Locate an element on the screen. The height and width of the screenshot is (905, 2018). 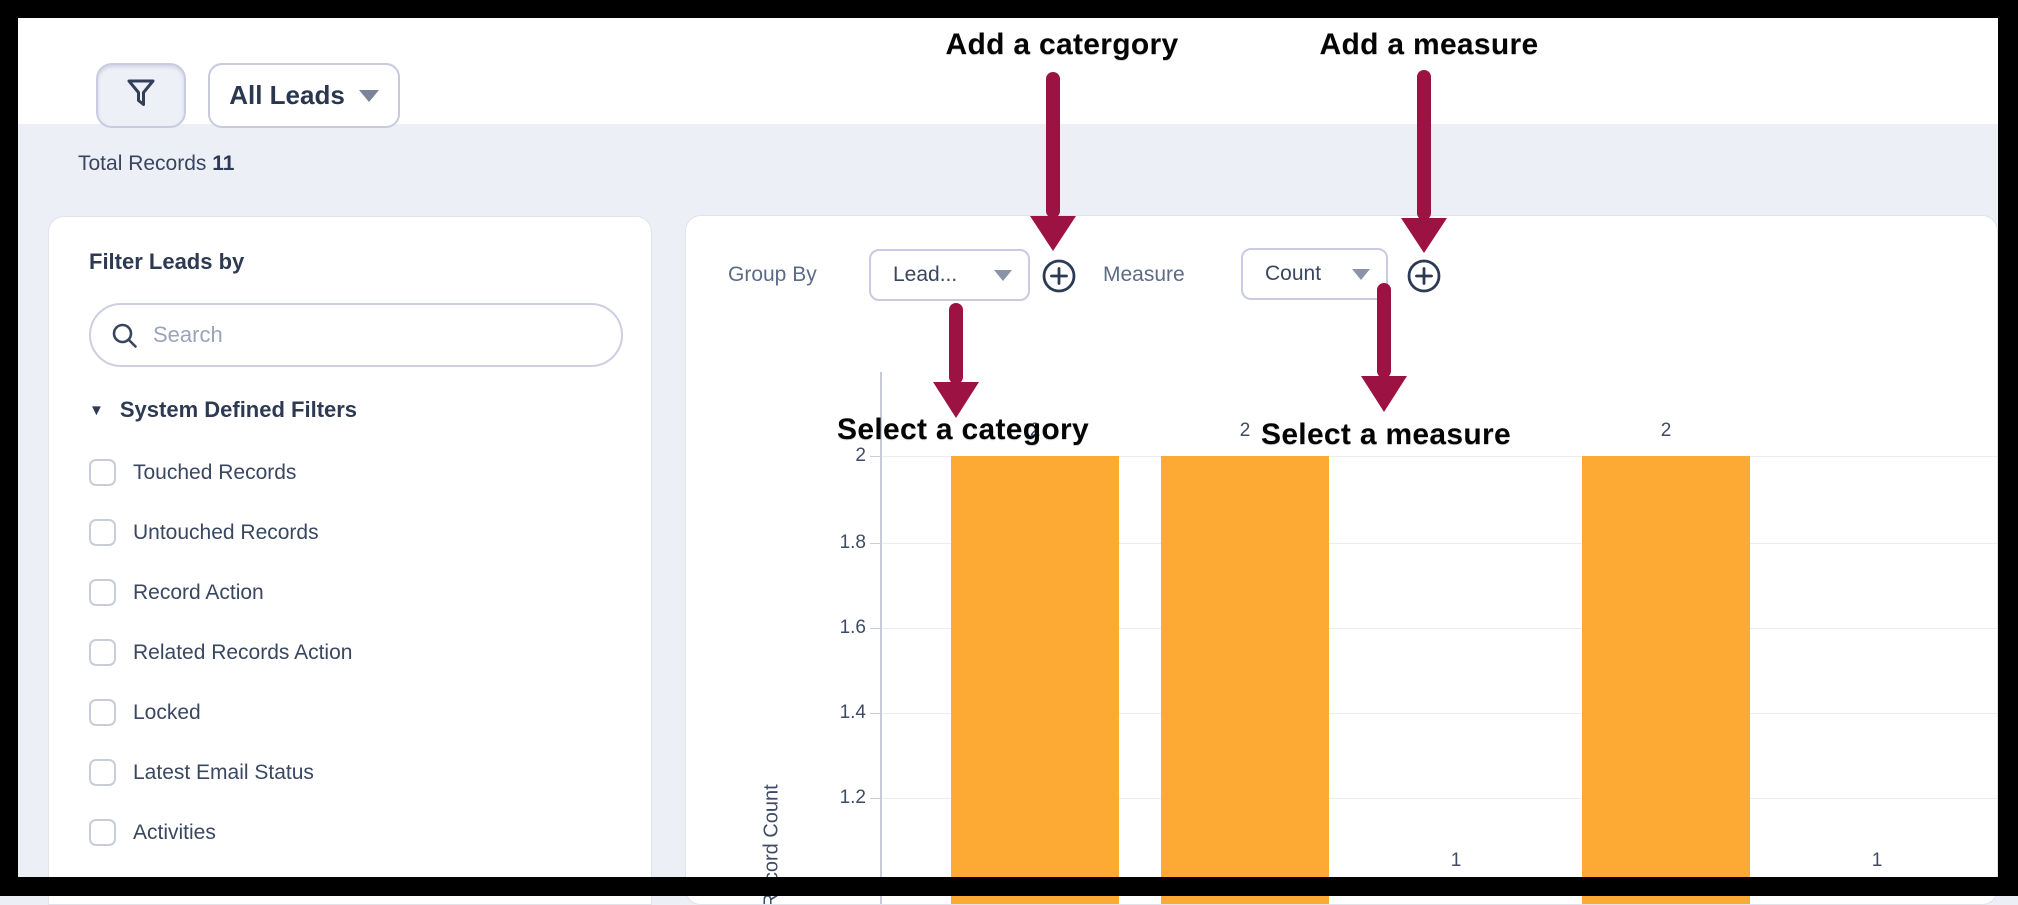
filter-option-label: Locked is located at coordinates (167, 712).